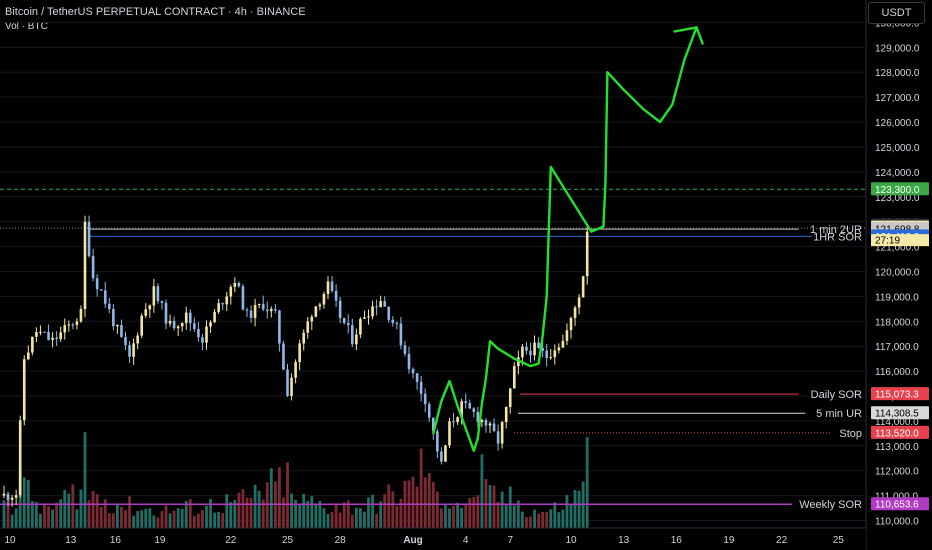 The height and width of the screenshot is (550, 932). Describe the element at coordinates (729, 540) in the screenshot. I see `x-tick-label: 19` at that location.